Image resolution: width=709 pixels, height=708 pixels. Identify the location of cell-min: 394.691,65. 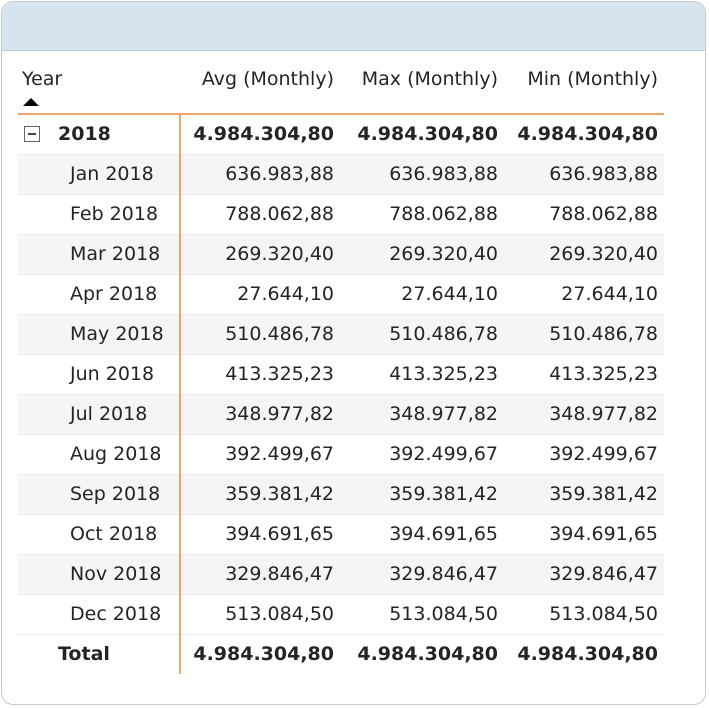
(603, 534).